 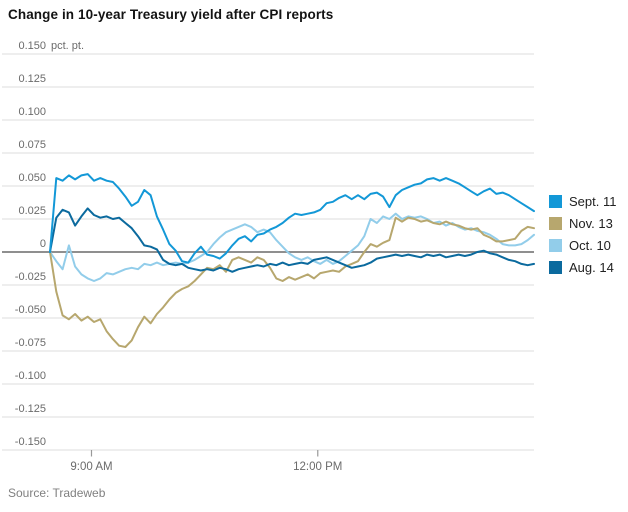 I want to click on y-axis-tick-label: 0.150, so click(x=32, y=46).